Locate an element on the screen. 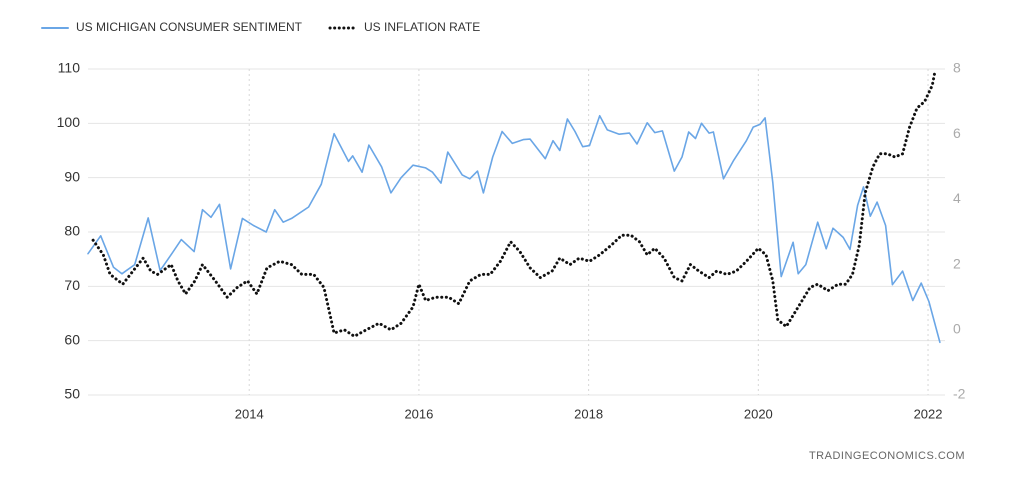 This screenshot has height=477, width=1024. source: TRADINGECONOMICS.COM is located at coordinates (887, 456).